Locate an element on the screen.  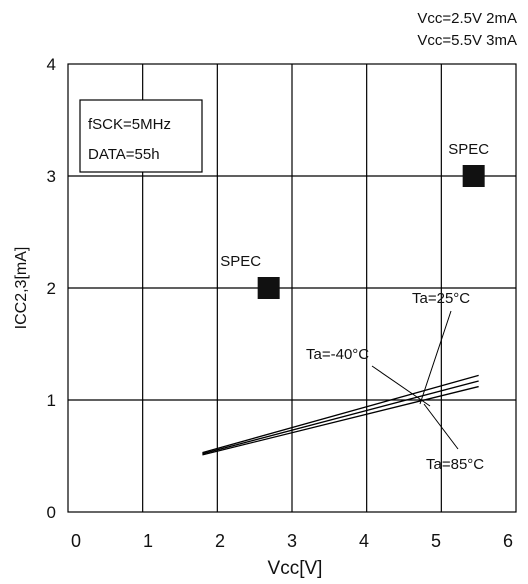
label-ta-minus40: Ta=-40°C is located at coordinates (337, 354).